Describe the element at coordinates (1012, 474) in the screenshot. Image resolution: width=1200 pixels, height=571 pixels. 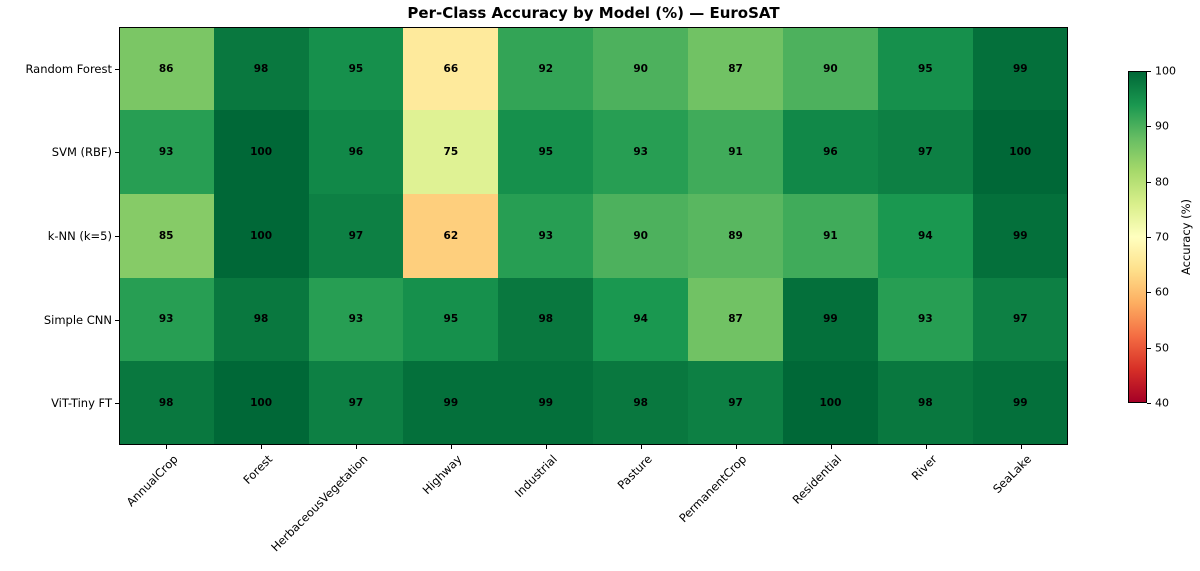
I see `x-tick-label-text: SeaLake` at that location.